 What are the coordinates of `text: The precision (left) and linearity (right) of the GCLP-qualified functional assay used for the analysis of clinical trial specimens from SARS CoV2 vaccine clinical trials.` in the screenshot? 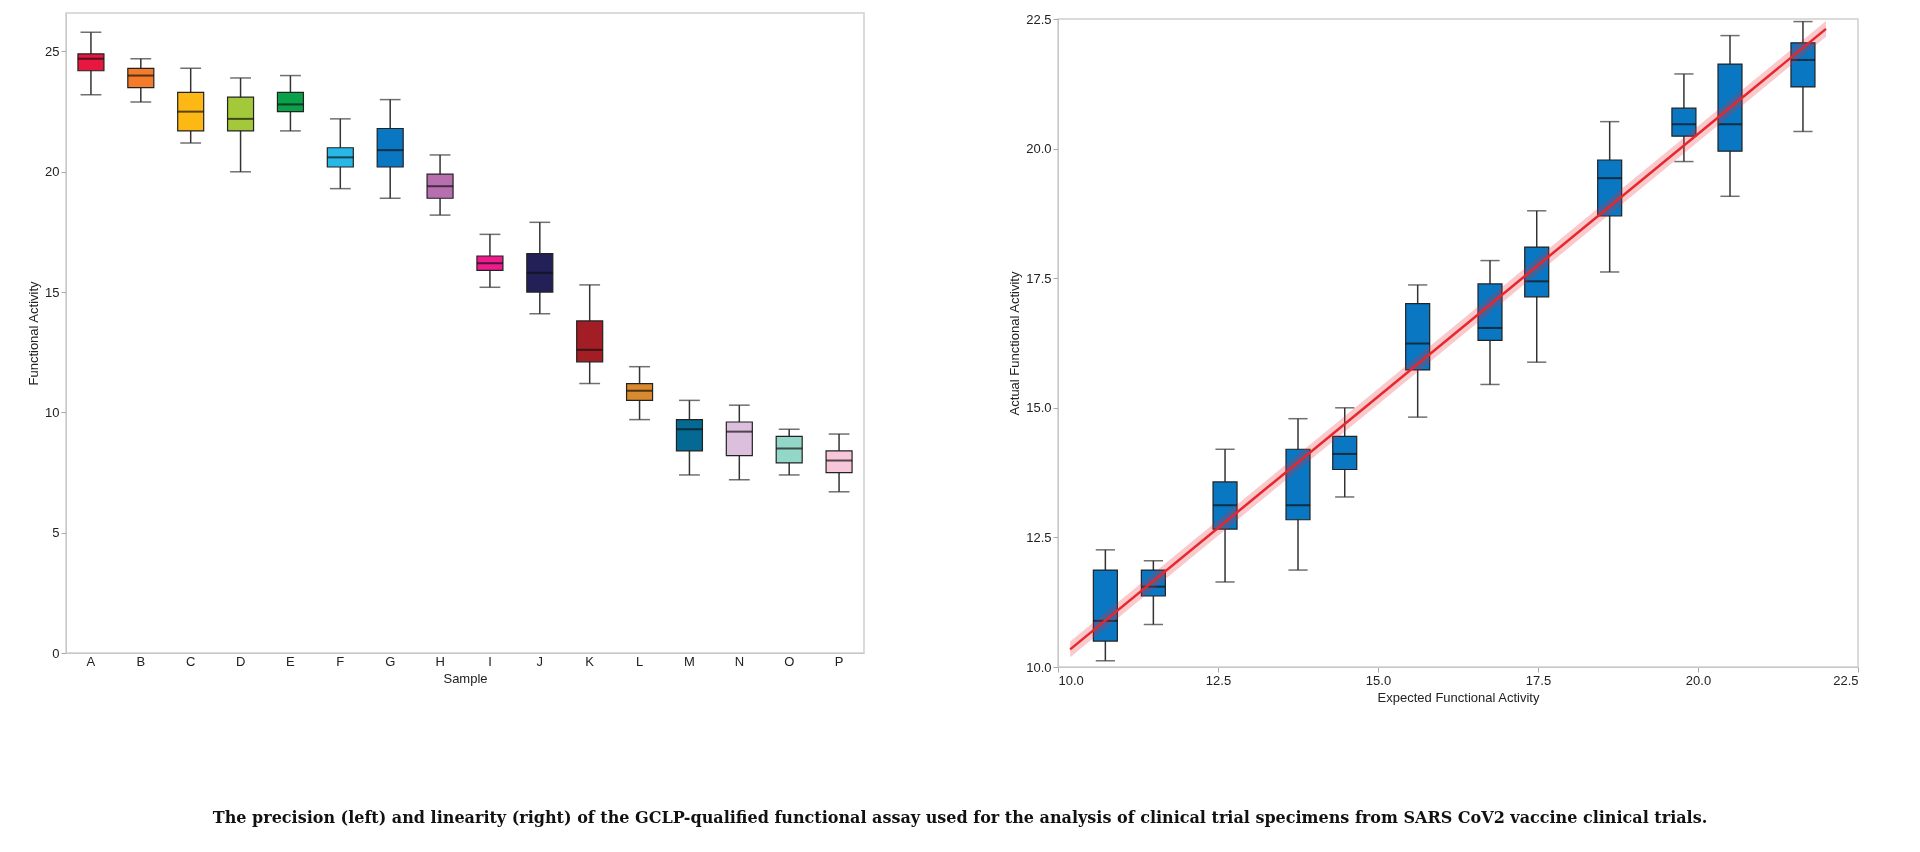 It's located at (960, 817).